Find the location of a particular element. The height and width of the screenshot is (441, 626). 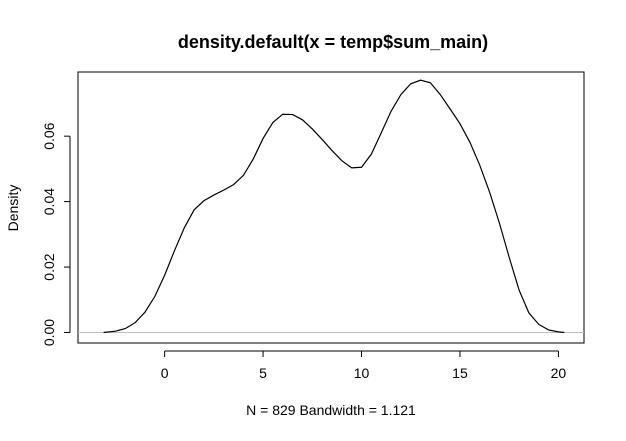

x-tick-label: 0 is located at coordinates (165, 373).